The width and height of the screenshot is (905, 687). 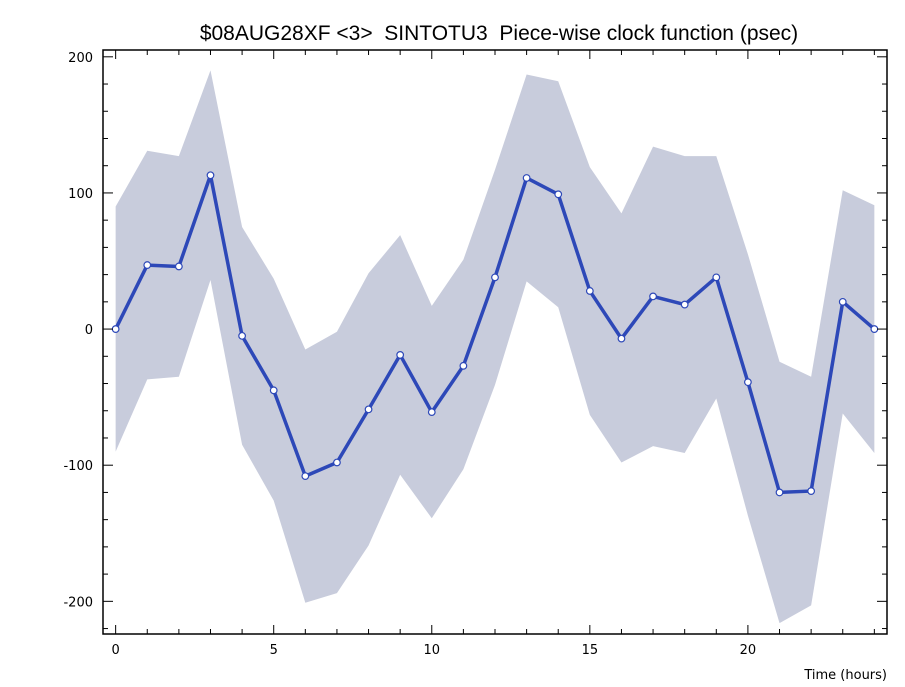 What do you see at coordinates (89, 330) in the screenshot?
I see `y-tick-label: 0` at bounding box center [89, 330].